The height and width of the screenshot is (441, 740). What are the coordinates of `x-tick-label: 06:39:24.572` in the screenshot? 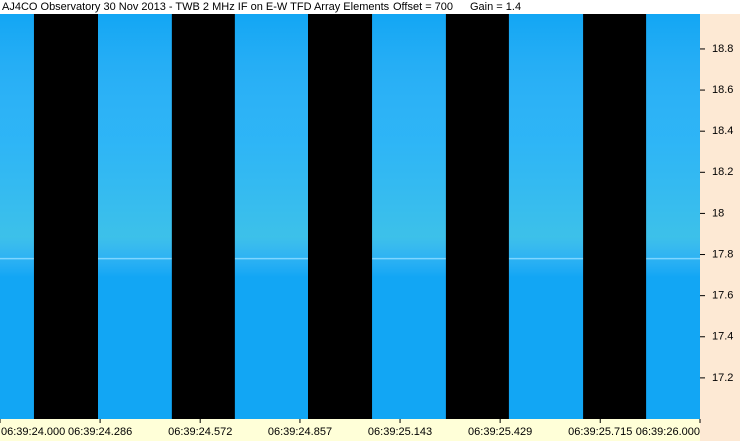 It's located at (200, 432).